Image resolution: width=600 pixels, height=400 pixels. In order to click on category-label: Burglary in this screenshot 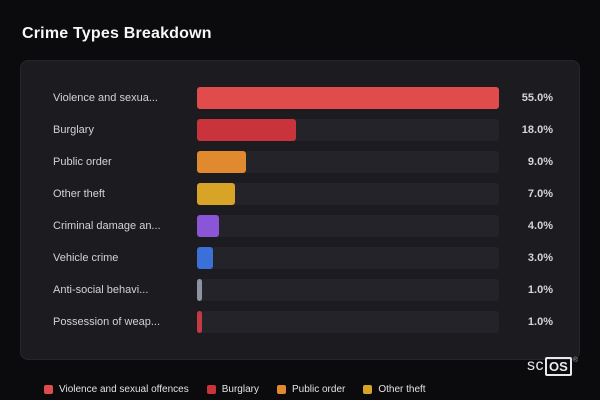, I will do `click(73, 130)`.